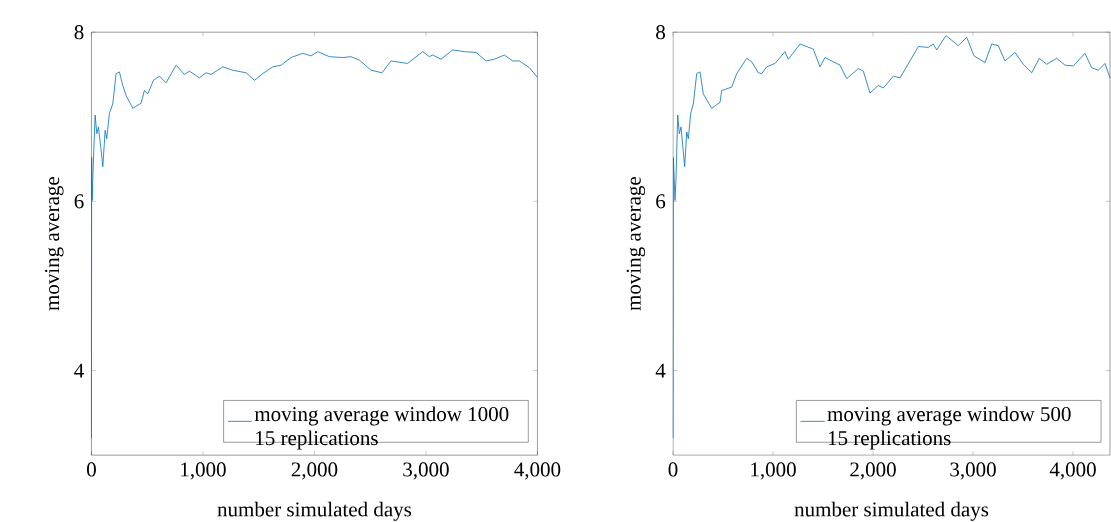 Image resolution: width=1111 pixels, height=522 pixels. What do you see at coordinates (949, 428) in the screenshot?
I see `legend-label: moving average window 500 15 replications` at bounding box center [949, 428].